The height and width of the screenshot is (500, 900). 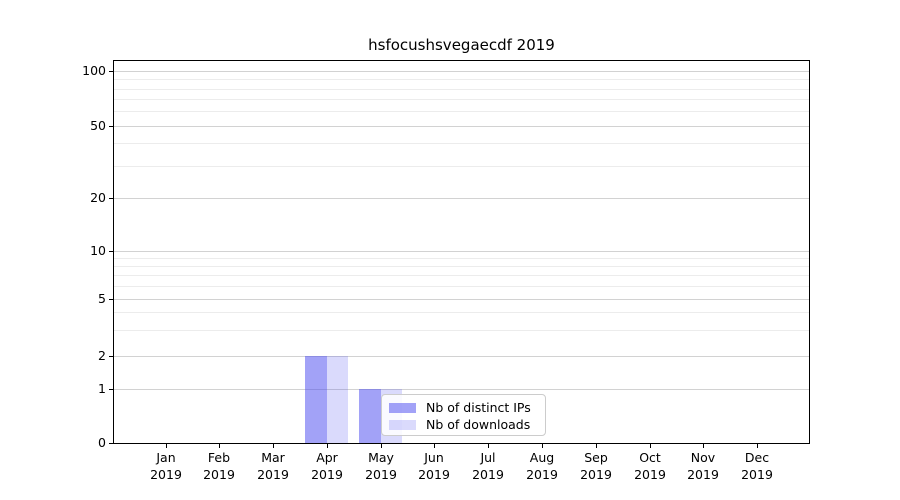 What do you see at coordinates (337, 399) in the screenshot?
I see `bar-downloads` at bounding box center [337, 399].